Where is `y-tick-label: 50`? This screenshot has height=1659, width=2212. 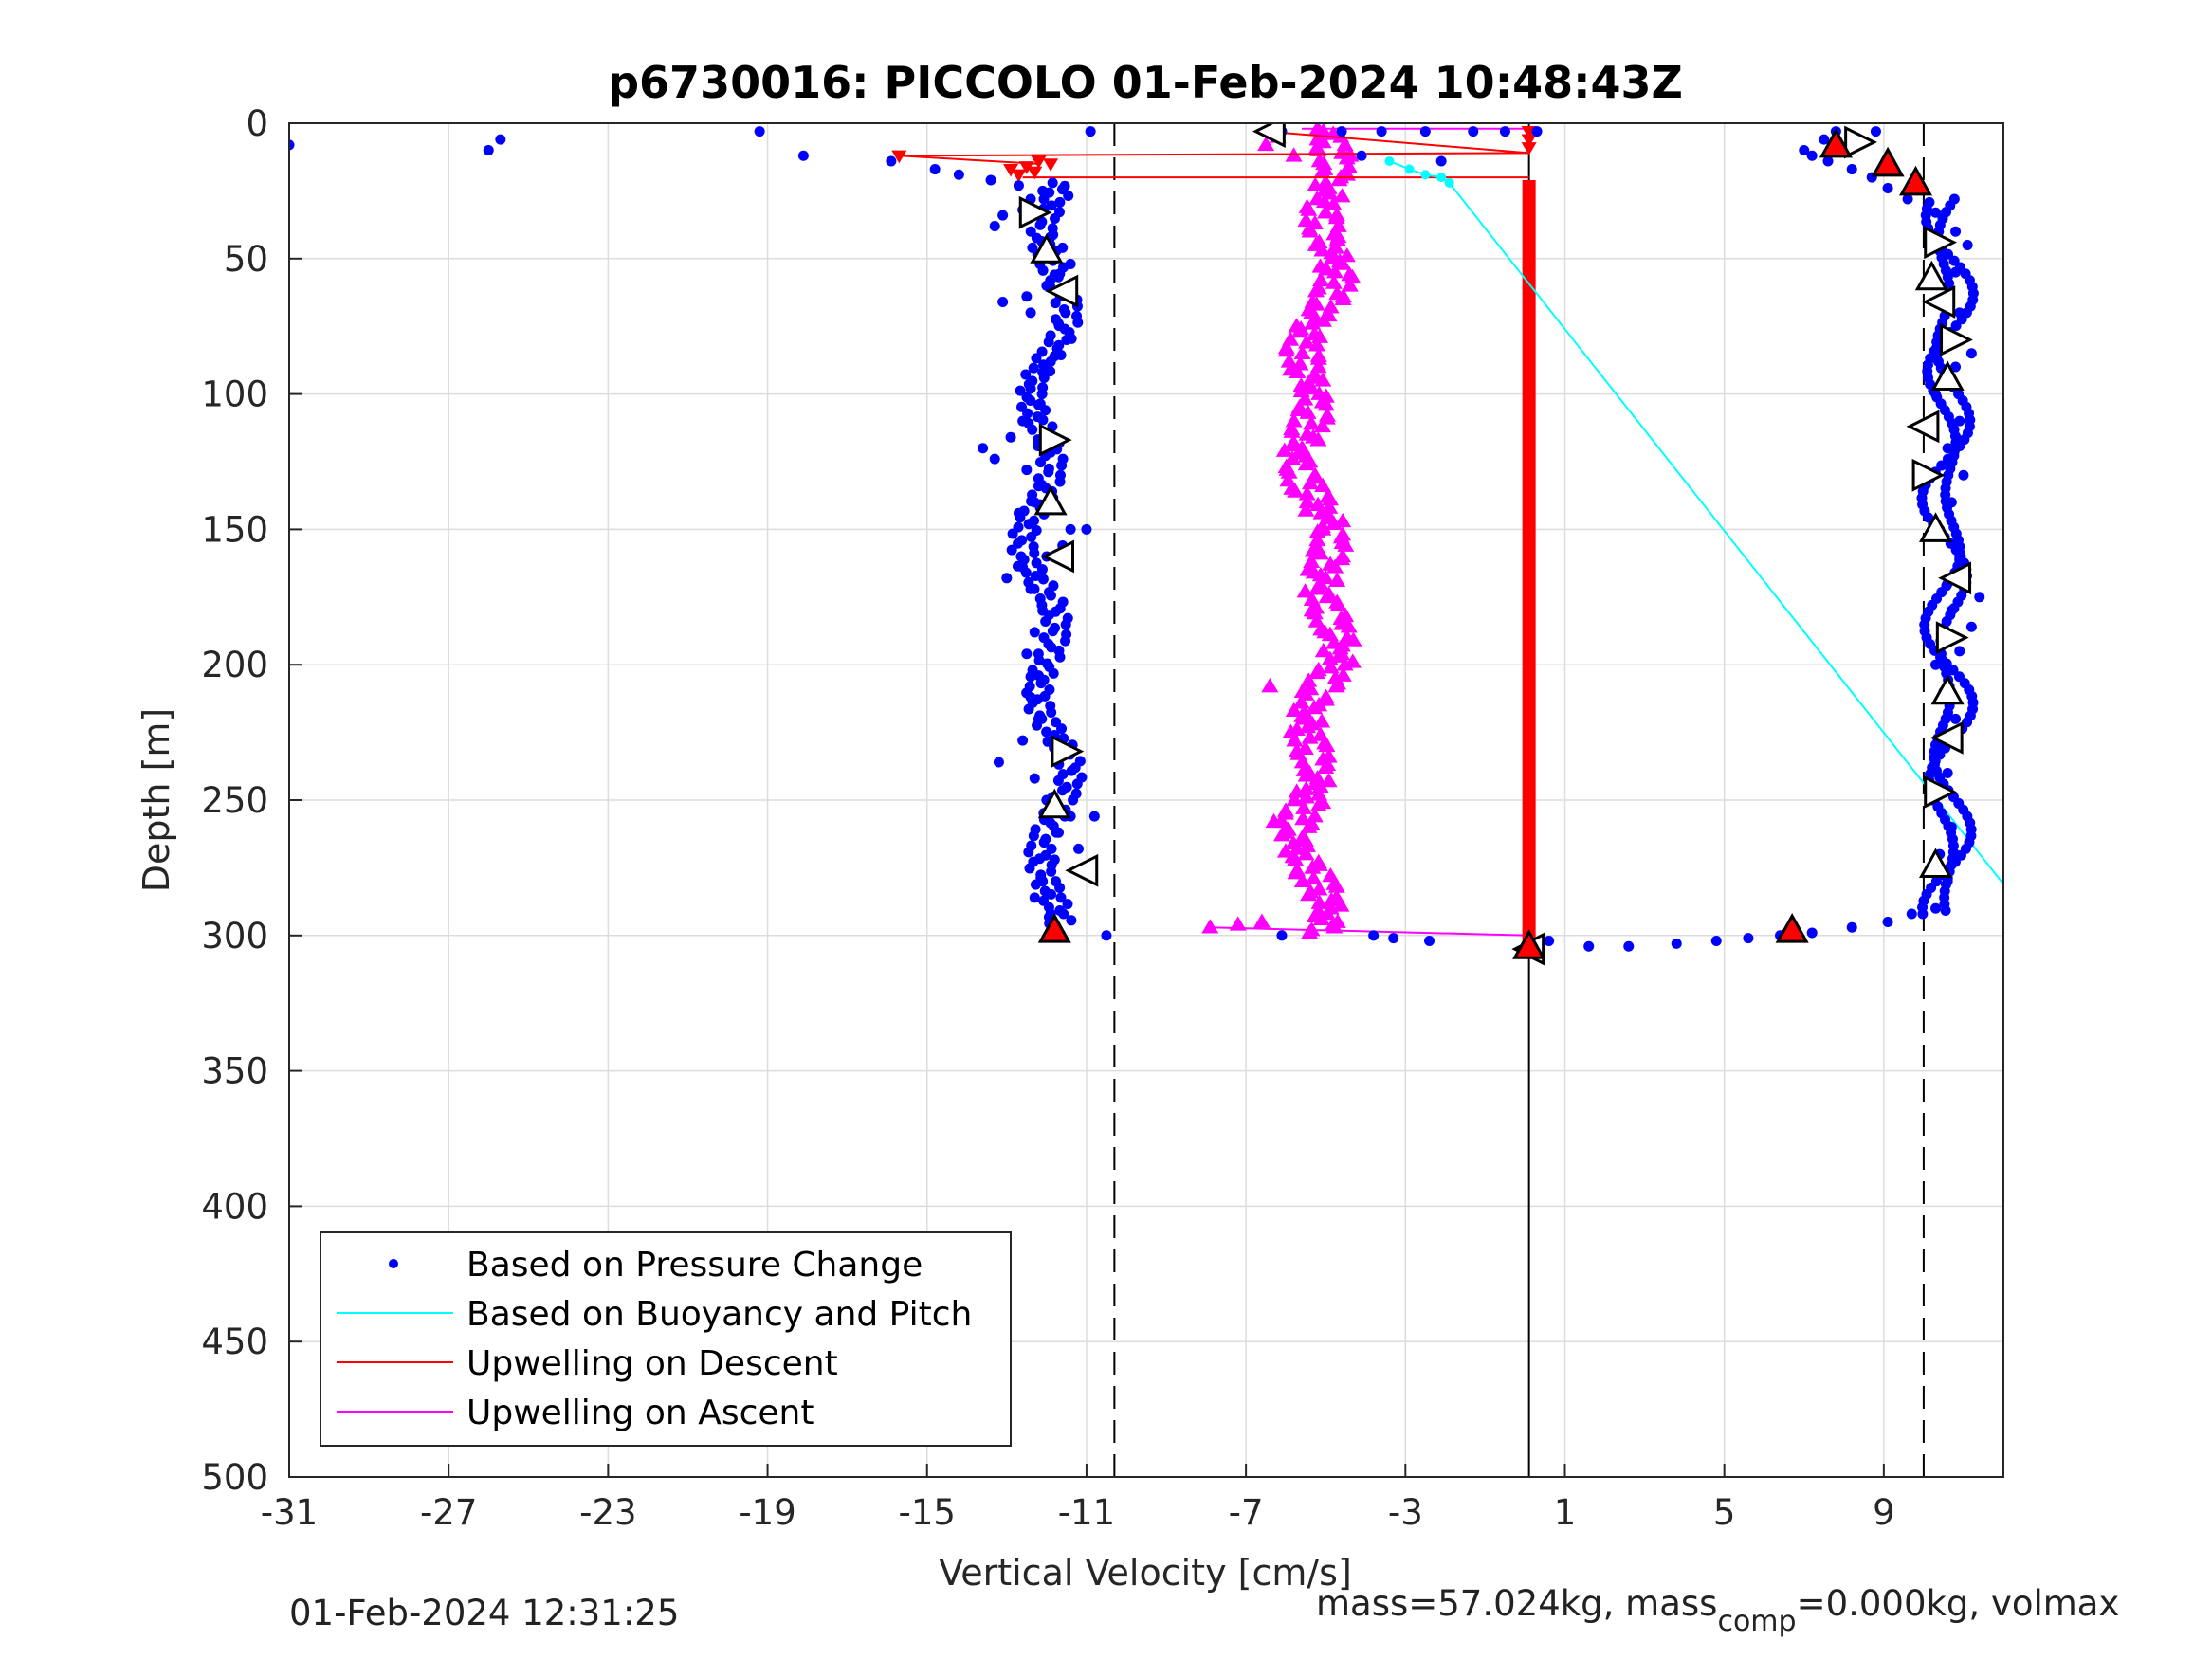 y-tick-label: 50 is located at coordinates (246, 259).